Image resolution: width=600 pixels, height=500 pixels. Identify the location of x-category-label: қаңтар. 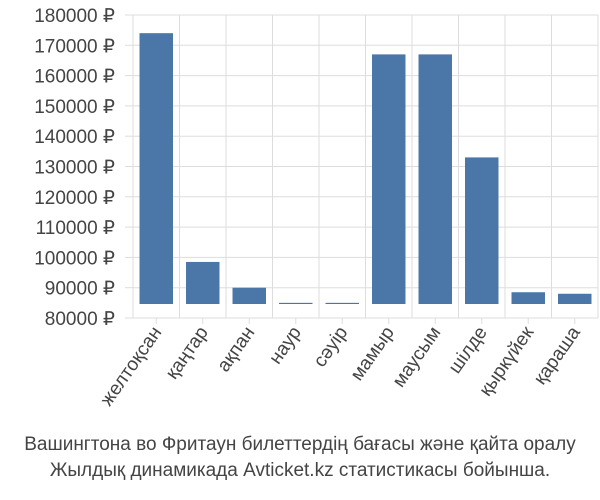
(187, 353).